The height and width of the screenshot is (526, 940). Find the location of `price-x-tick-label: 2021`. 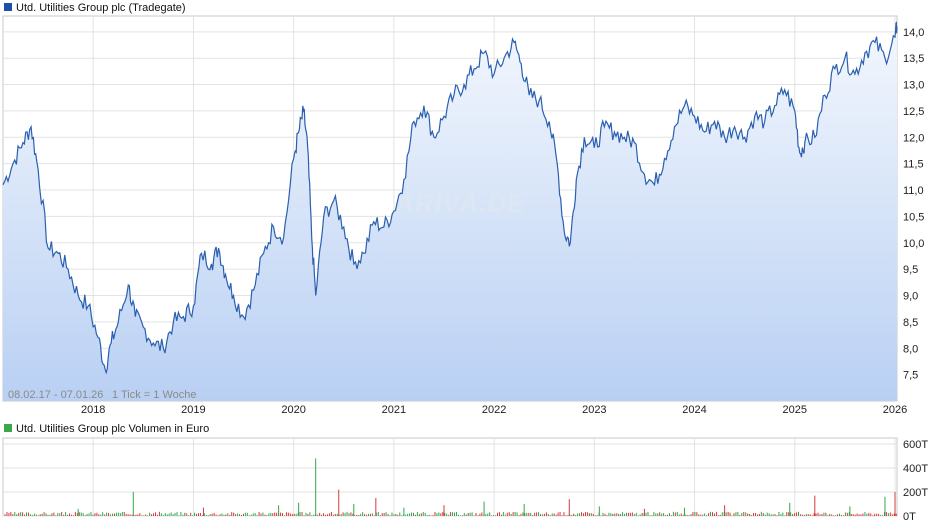

price-x-tick-label: 2021 is located at coordinates (394, 410).